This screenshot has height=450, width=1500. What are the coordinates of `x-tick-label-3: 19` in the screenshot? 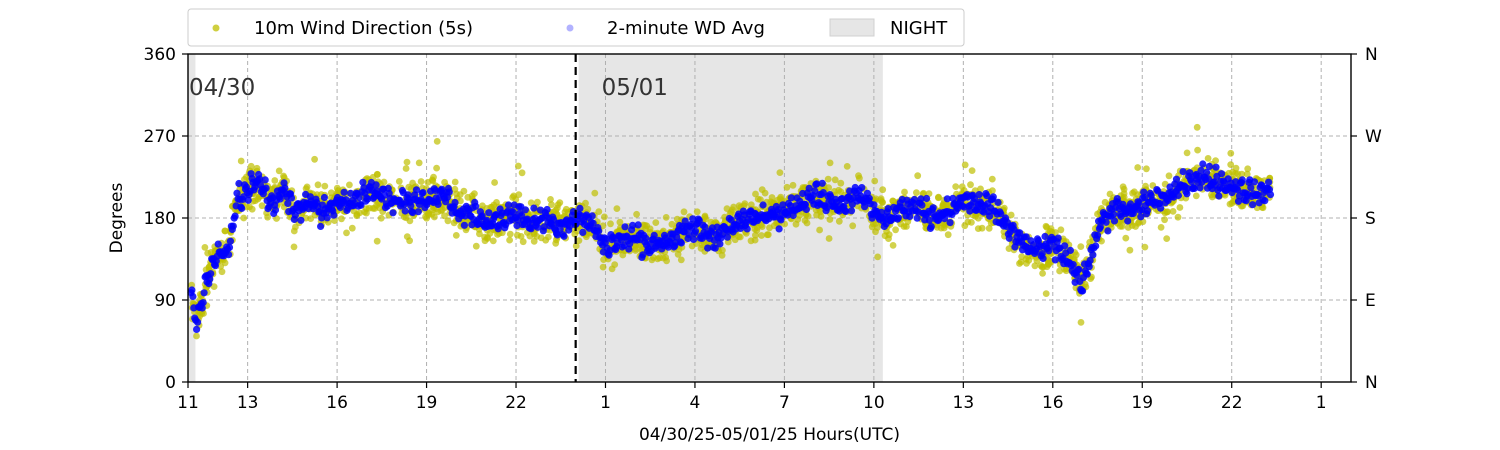 It's located at (427, 403).